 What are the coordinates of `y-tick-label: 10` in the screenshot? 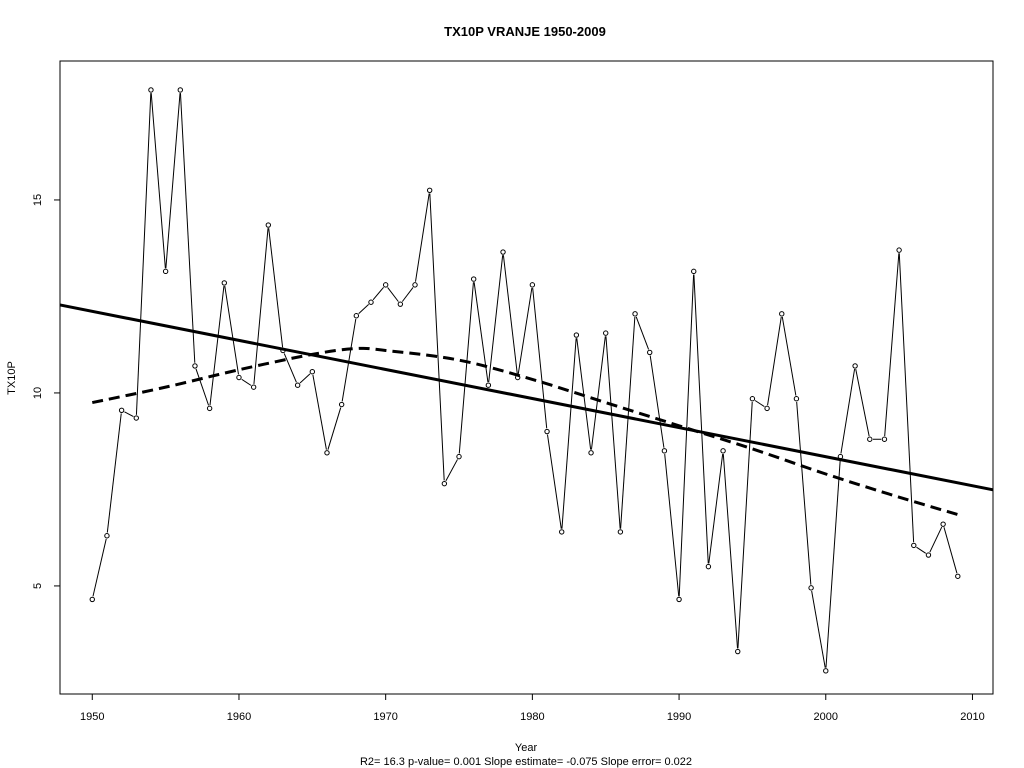 It's located at (38, 393).